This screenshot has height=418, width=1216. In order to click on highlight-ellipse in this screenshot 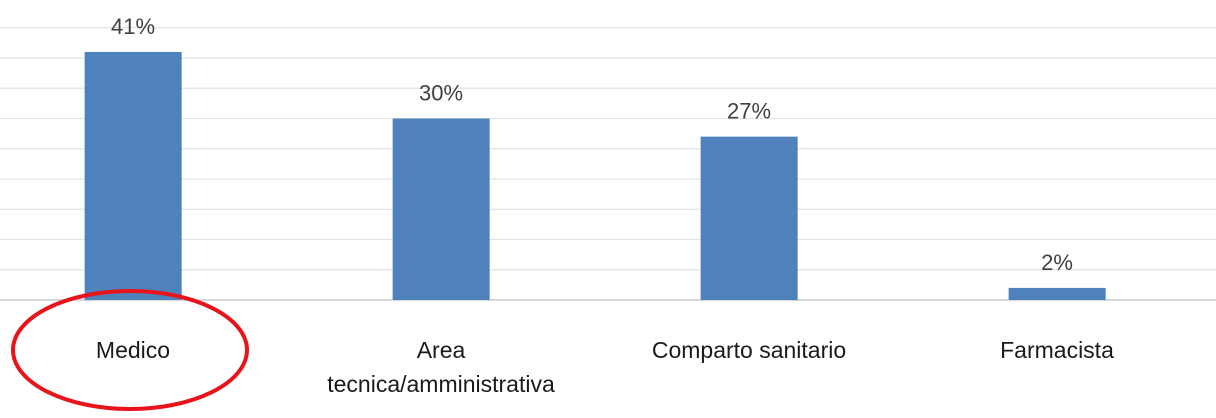, I will do `click(130, 350)`.